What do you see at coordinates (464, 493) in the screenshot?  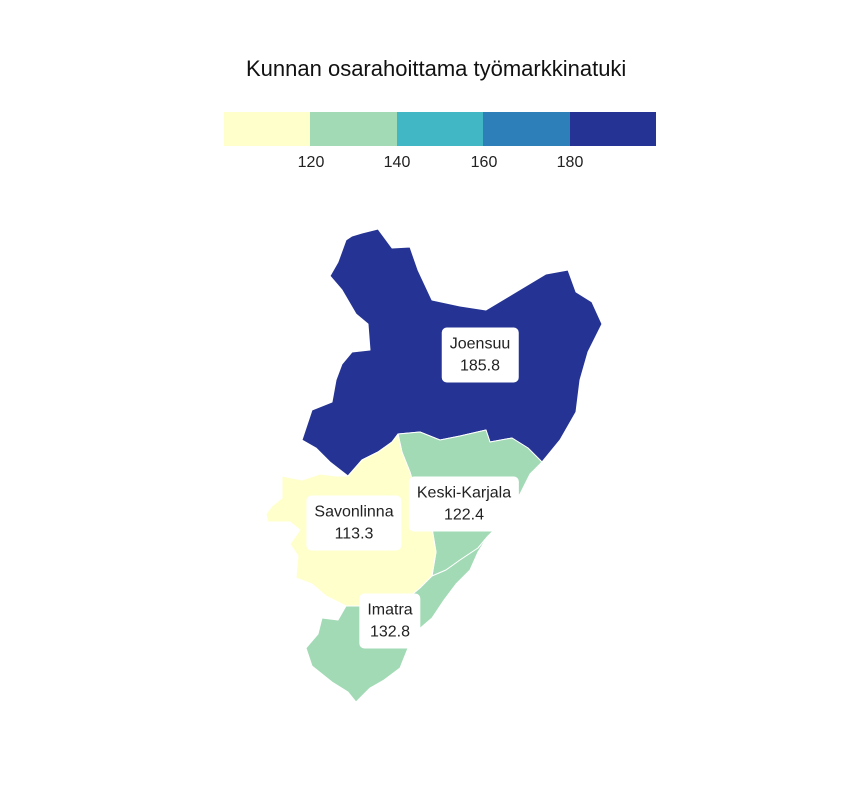 I see `region-name: Keski-Karjala` at bounding box center [464, 493].